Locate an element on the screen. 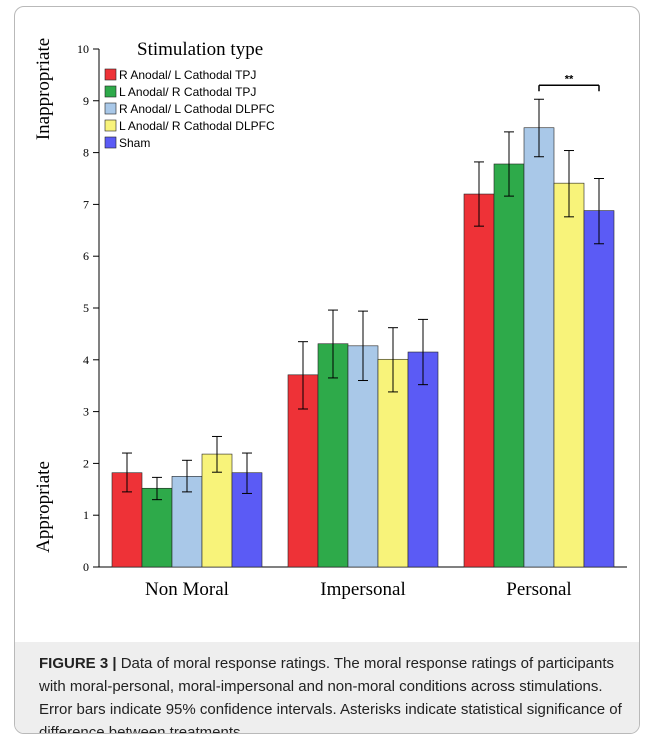 The width and height of the screenshot is (652, 744). y-tick-label: 9 is located at coordinates (86, 101).